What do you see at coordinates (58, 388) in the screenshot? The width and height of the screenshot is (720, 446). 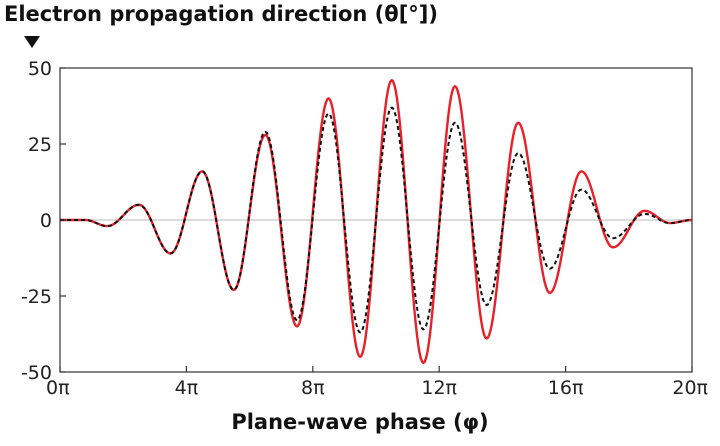 I see `x-tick-label: 0π` at bounding box center [58, 388].